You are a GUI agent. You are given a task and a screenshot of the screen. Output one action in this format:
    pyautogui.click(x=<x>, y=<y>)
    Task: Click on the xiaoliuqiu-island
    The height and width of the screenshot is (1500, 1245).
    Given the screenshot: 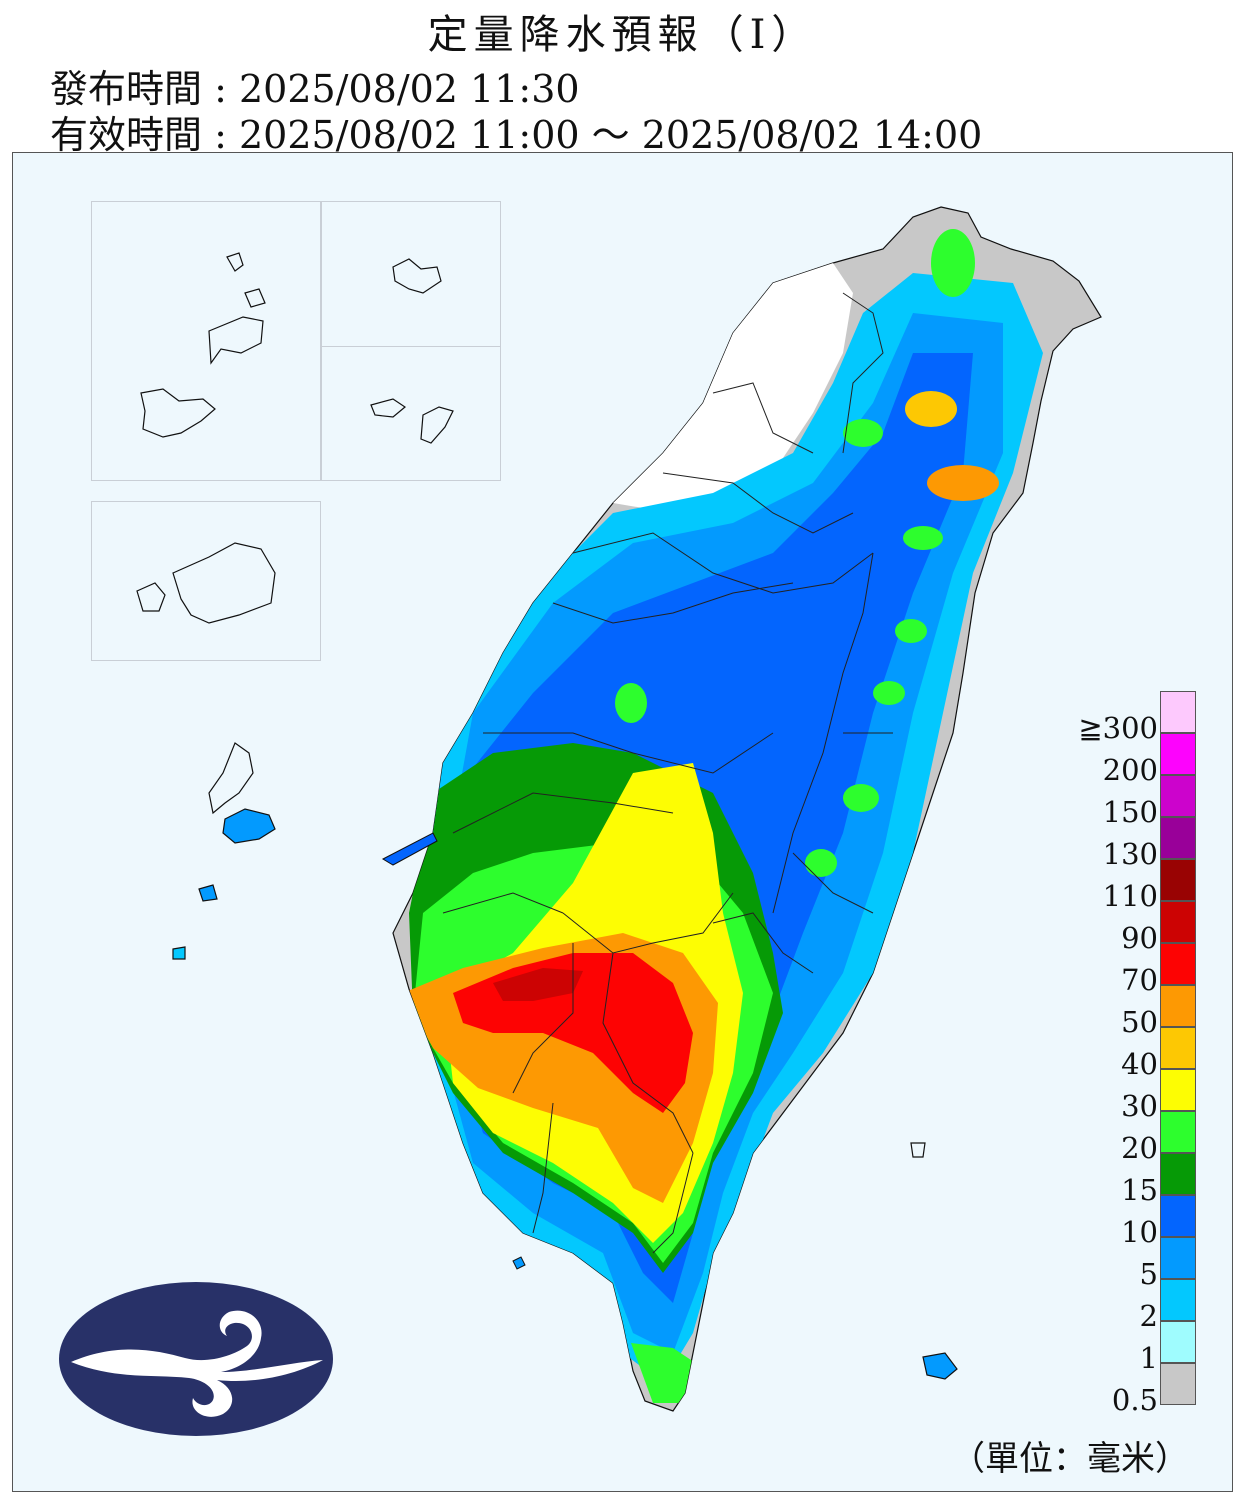 What is the action you would take?
    pyautogui.click(x=519, y=1263)
    